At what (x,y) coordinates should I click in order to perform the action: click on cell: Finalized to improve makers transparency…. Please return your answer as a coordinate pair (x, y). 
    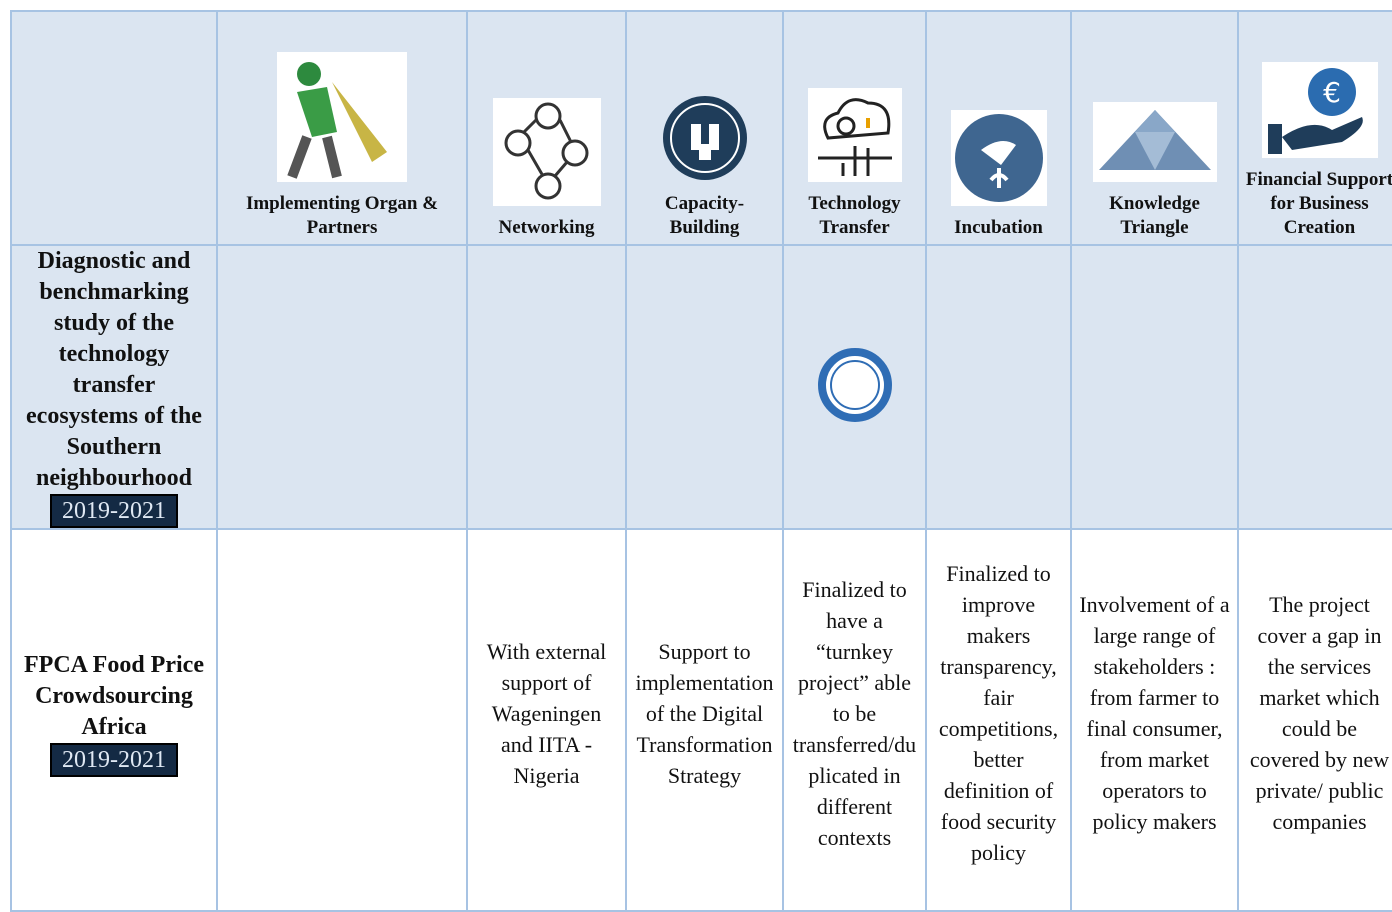
    Looking at the image, I should click on (998, 720).